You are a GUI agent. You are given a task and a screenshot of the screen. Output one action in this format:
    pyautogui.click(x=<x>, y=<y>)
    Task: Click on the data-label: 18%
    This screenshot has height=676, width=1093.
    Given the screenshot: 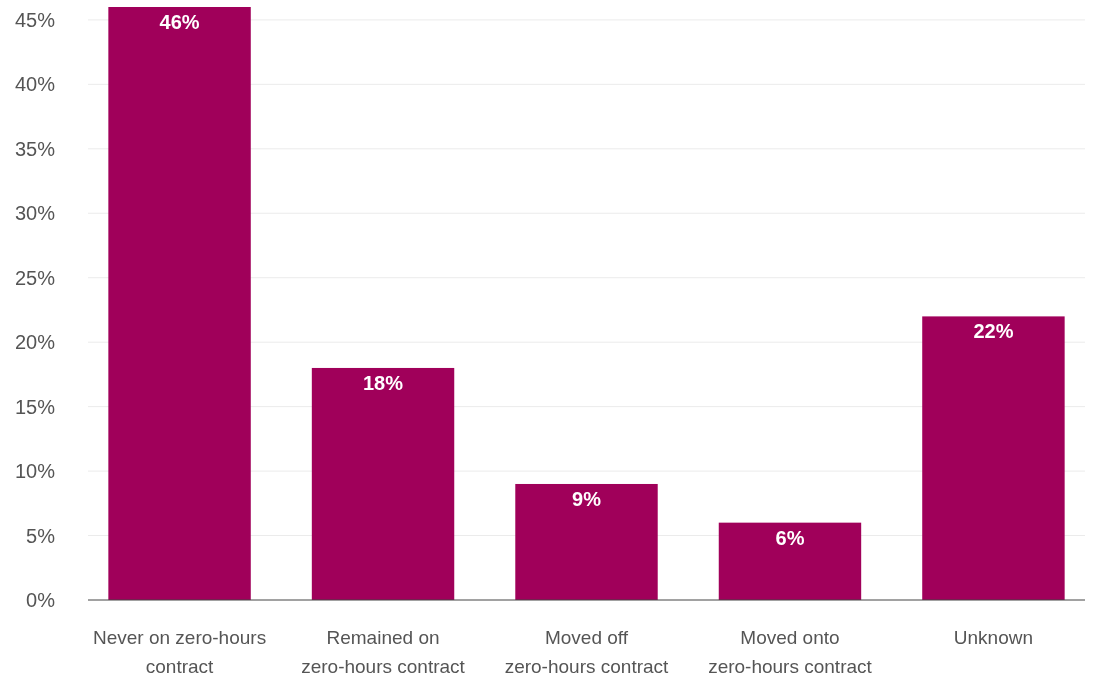 What is the action you would take?
    pyautogui.click(x=383, y=382)
    